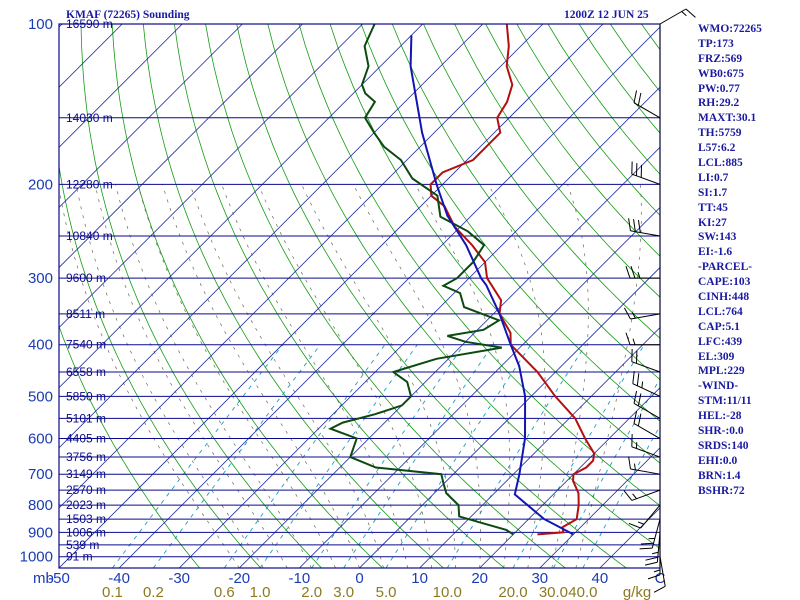  Describe the element at coordinates (40, 532) in the screenshot. I see `pressure-tick-label: 900` at that location.